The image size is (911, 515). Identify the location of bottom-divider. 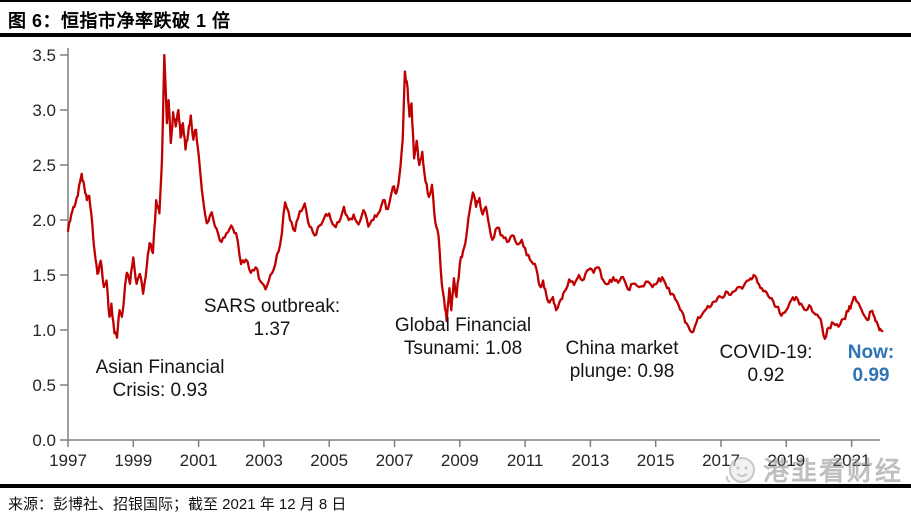
(455, 486).